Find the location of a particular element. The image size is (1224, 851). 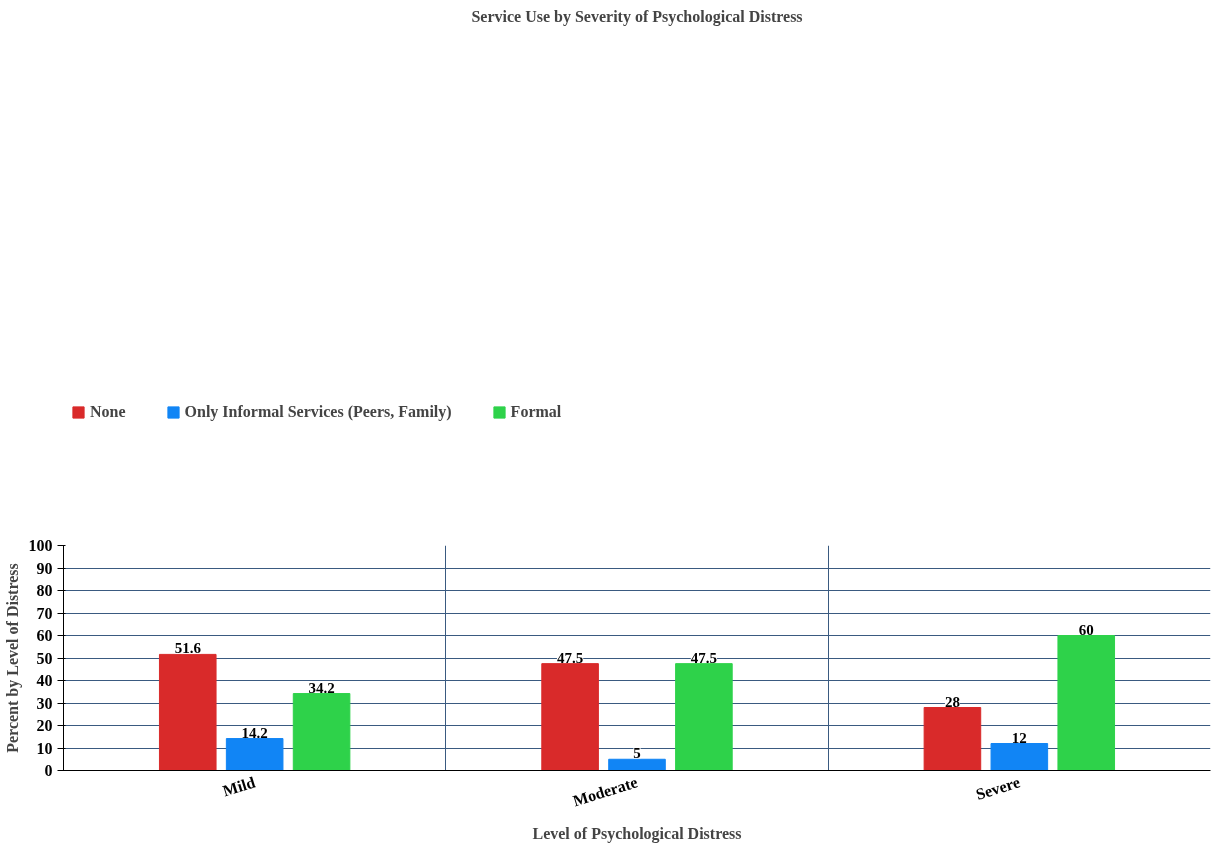

y-tick-label: 0 is located at coordinates (48, 770).